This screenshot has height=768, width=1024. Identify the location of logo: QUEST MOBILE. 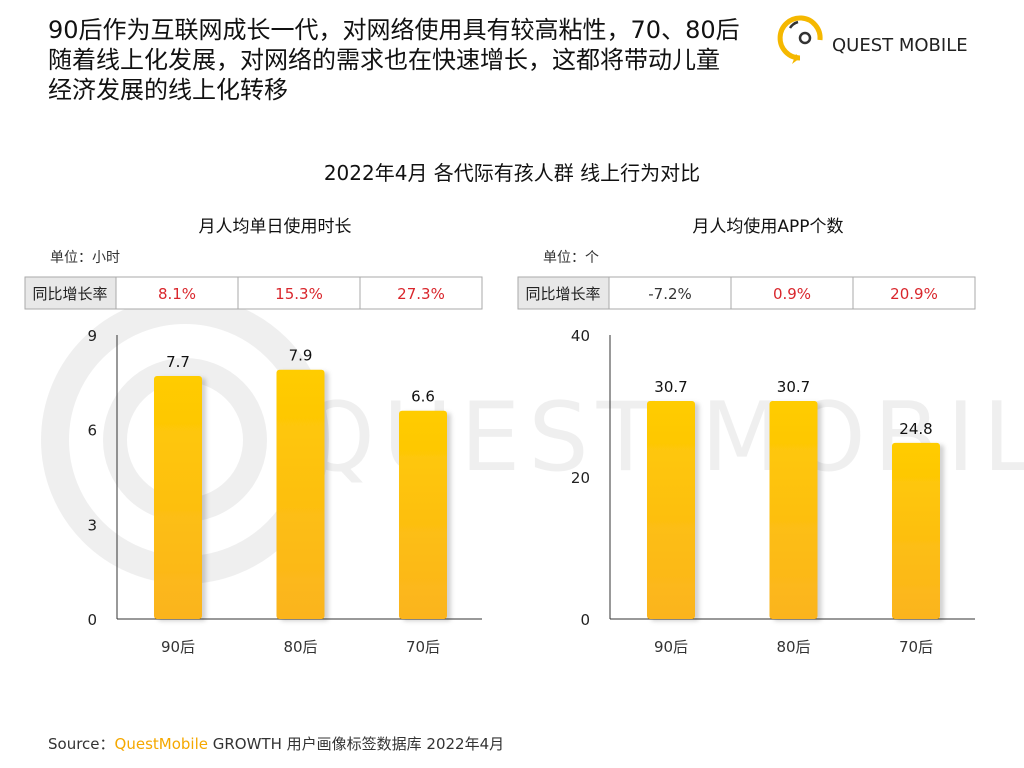
(872, 39).